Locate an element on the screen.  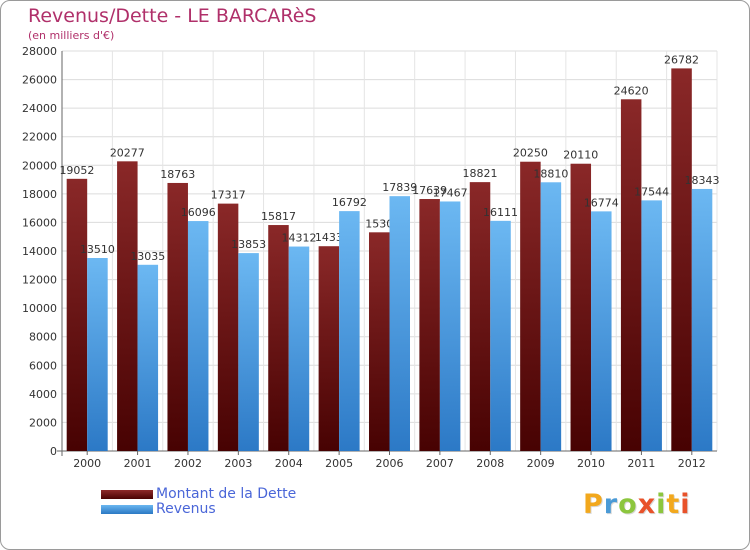
y-tick-label: 2000 is located at coordinates (43, 422).